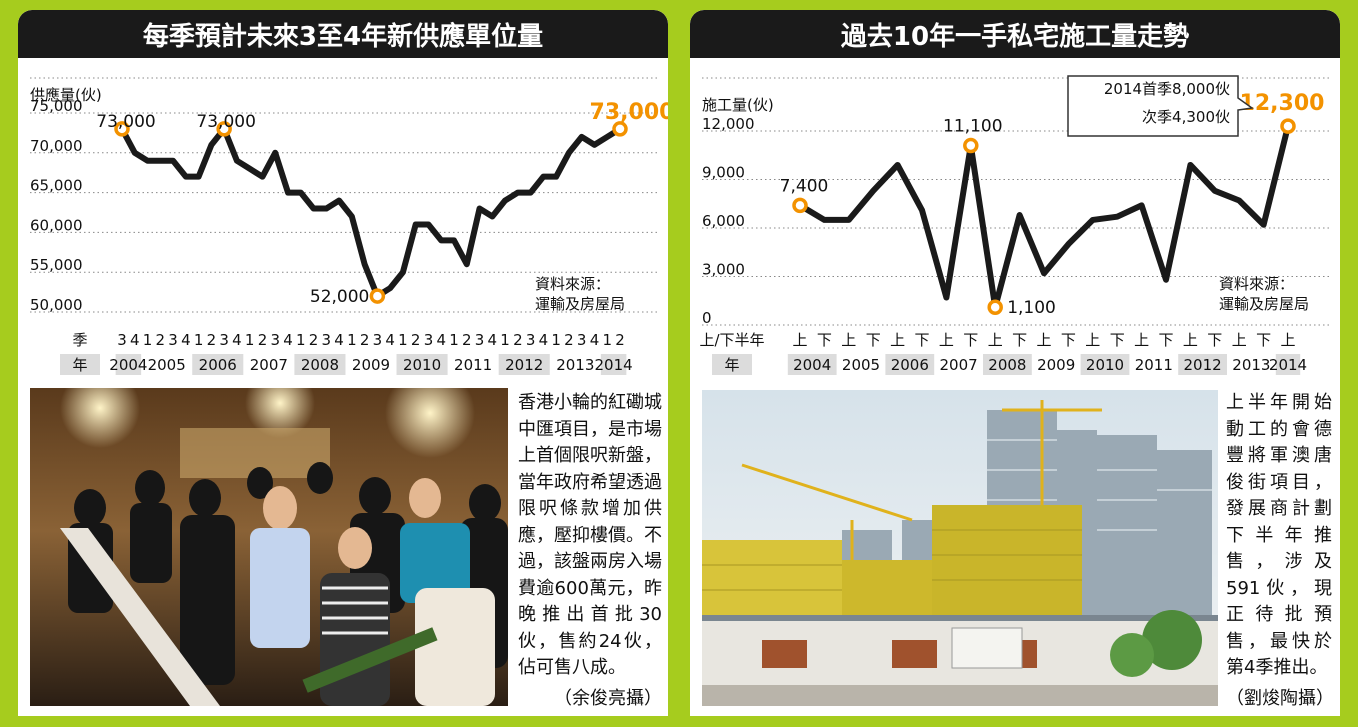 The height and width of the screenshot is (727, 1358). What do you see at coordinates (1031, 308) in the screenshot?
I see `data-label: 1,100` at bounding box center [1031, 308].